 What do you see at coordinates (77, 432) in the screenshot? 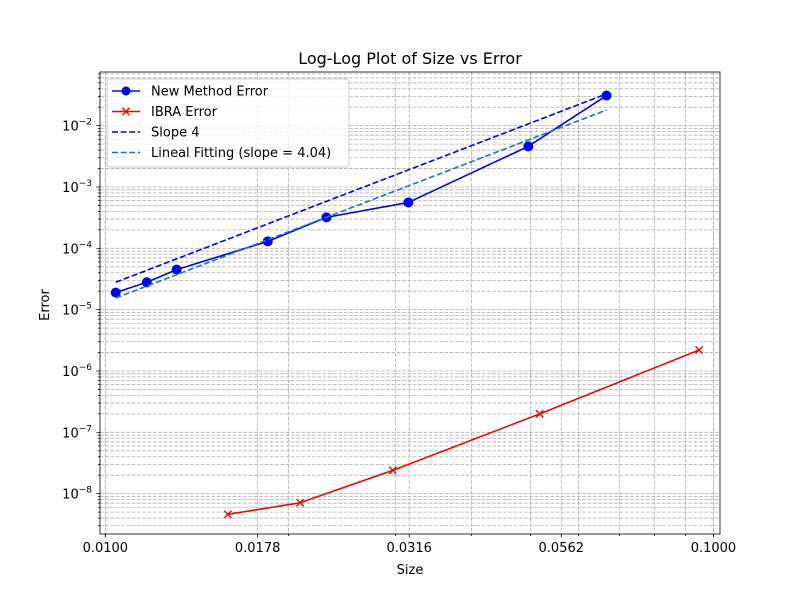
I see `y-tick-label: 10⁻⁷` at bounding box center [77, 432].